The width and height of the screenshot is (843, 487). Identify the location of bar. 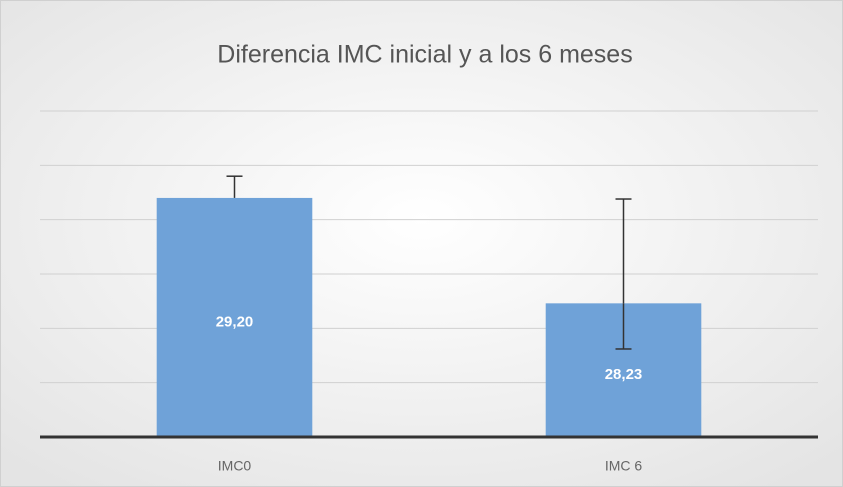
(234, 317).